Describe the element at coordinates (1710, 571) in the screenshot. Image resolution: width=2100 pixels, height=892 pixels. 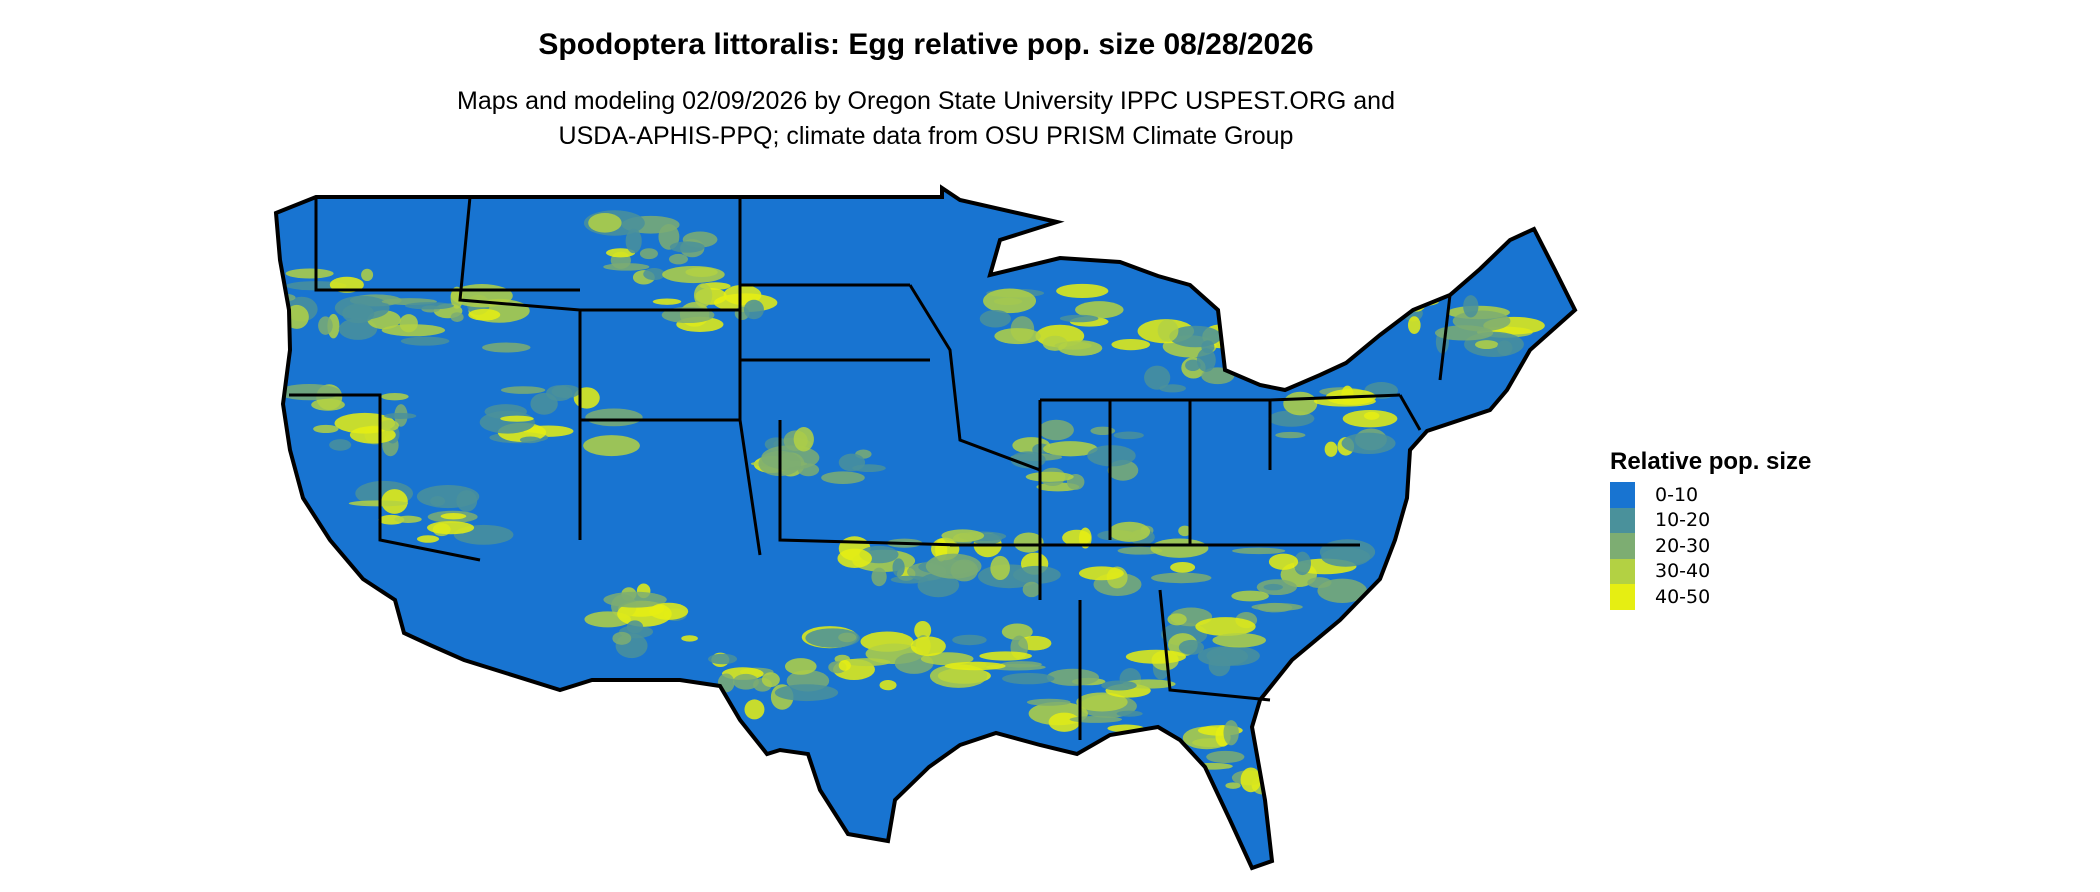
I see `legend-item: 30-40` at that location.